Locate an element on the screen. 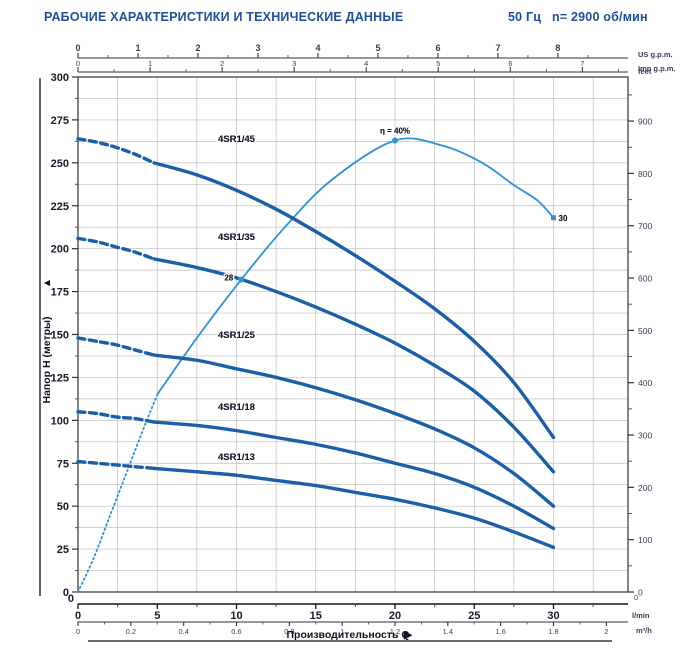 The image size is (688, 654). bottom-m3h-tick-label: 1.6 is located at coordinates (500, 631).